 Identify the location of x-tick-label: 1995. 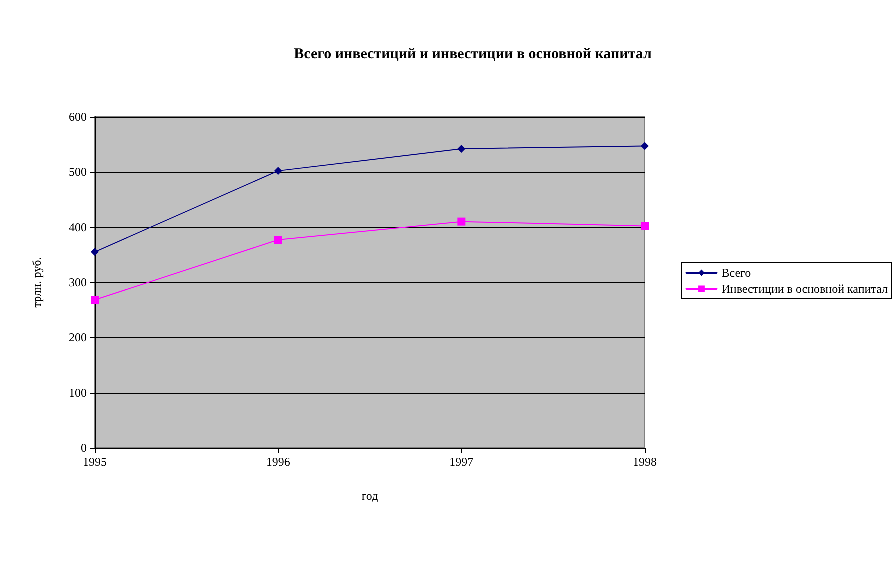
(95, 462).